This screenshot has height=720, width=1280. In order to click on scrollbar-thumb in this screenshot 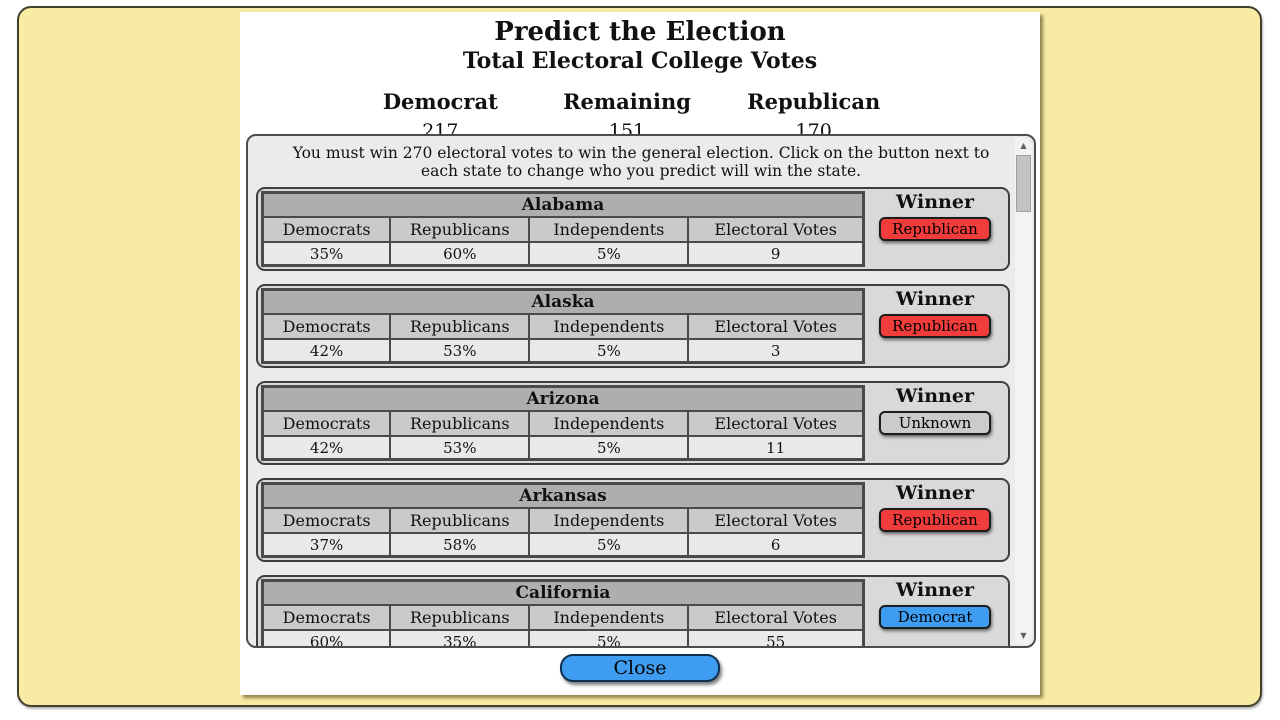, I will do `click(1023, 183)`.